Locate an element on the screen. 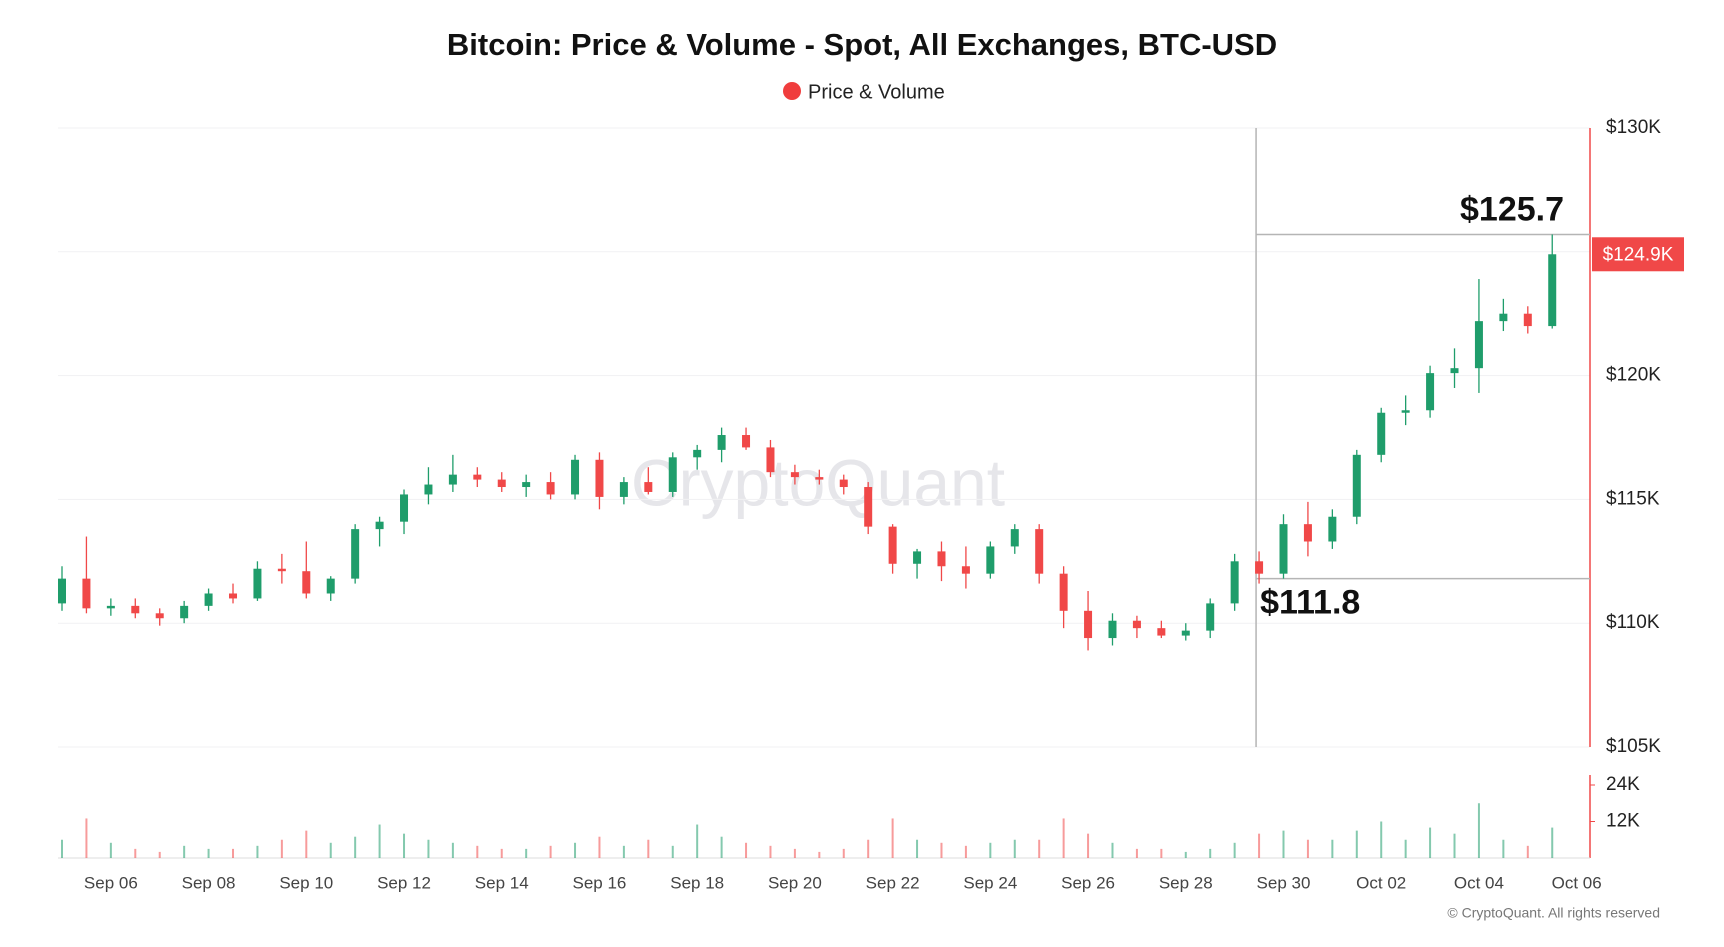 This screenshot has height=947, width=1724. y-tick-label: $115K is located at coordinates (1633, 498).